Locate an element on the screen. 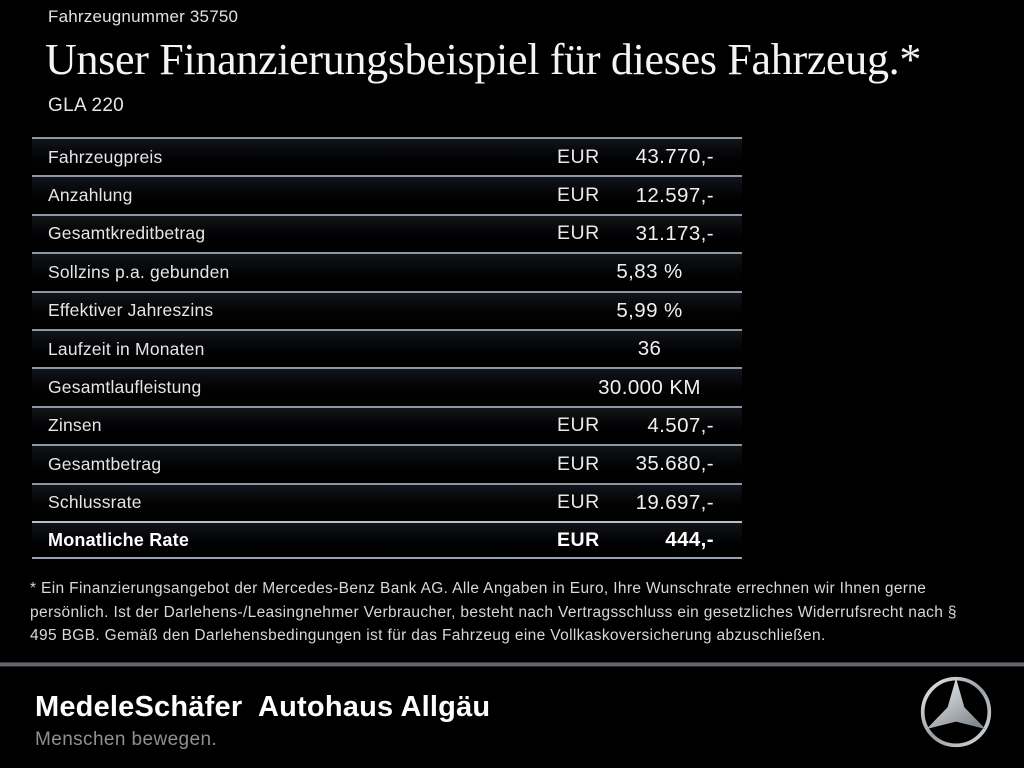 Image resolution: width=1024 pixels, height=768 pixels. row-label: Gesamtbetrag is located at coordinates (105, 463).